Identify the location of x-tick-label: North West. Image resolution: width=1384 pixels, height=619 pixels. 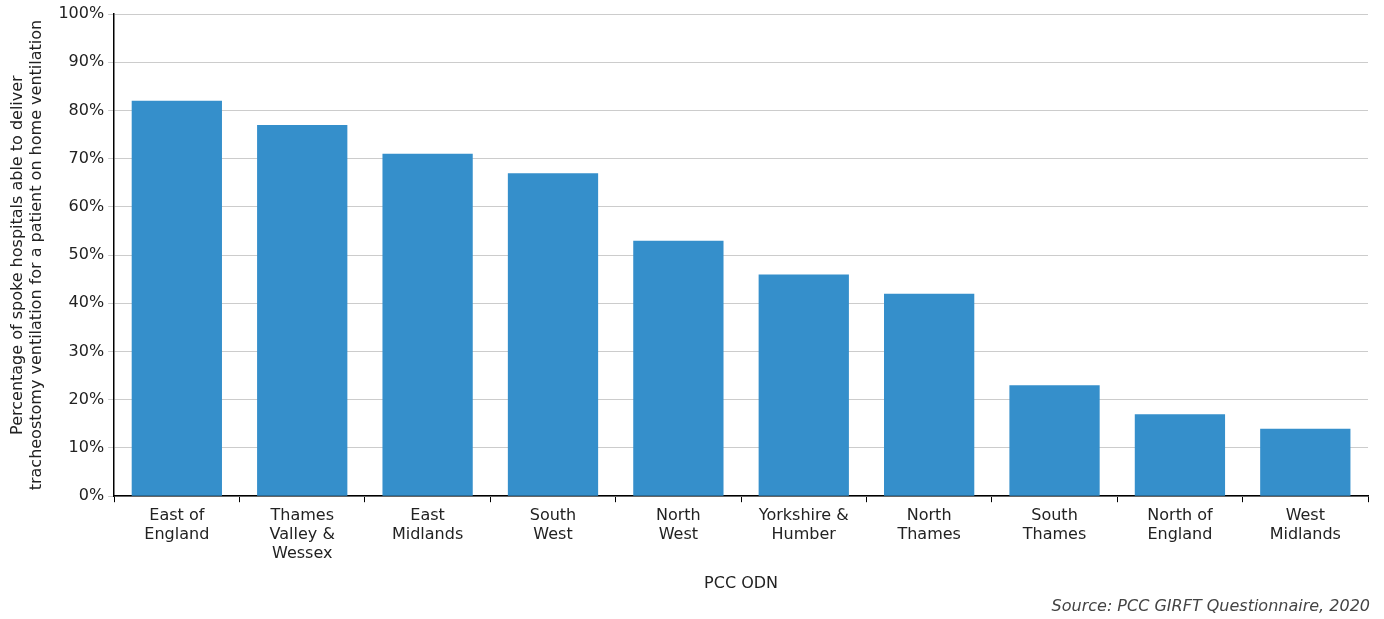
(678, 524).